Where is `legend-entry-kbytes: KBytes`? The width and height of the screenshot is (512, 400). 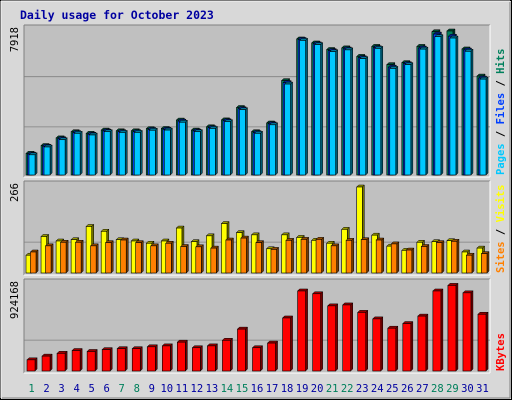
legend-entry-kbytes: KBytes is located at coordinates (501, 352).